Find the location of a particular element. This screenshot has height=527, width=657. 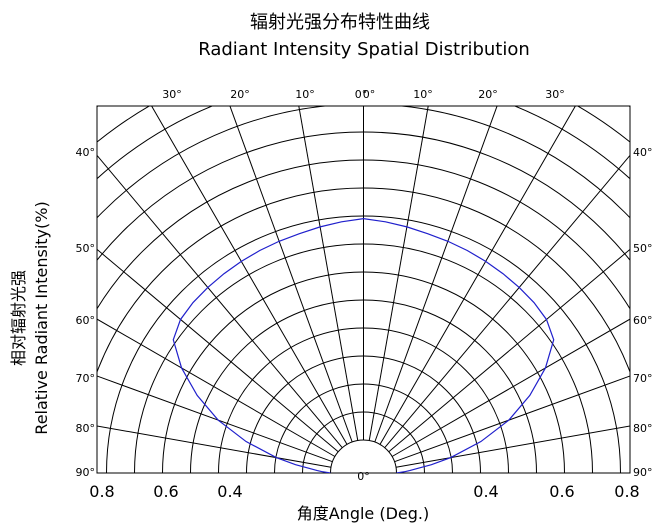

center-angle-label: 0° is located at coordinates (363, 476).